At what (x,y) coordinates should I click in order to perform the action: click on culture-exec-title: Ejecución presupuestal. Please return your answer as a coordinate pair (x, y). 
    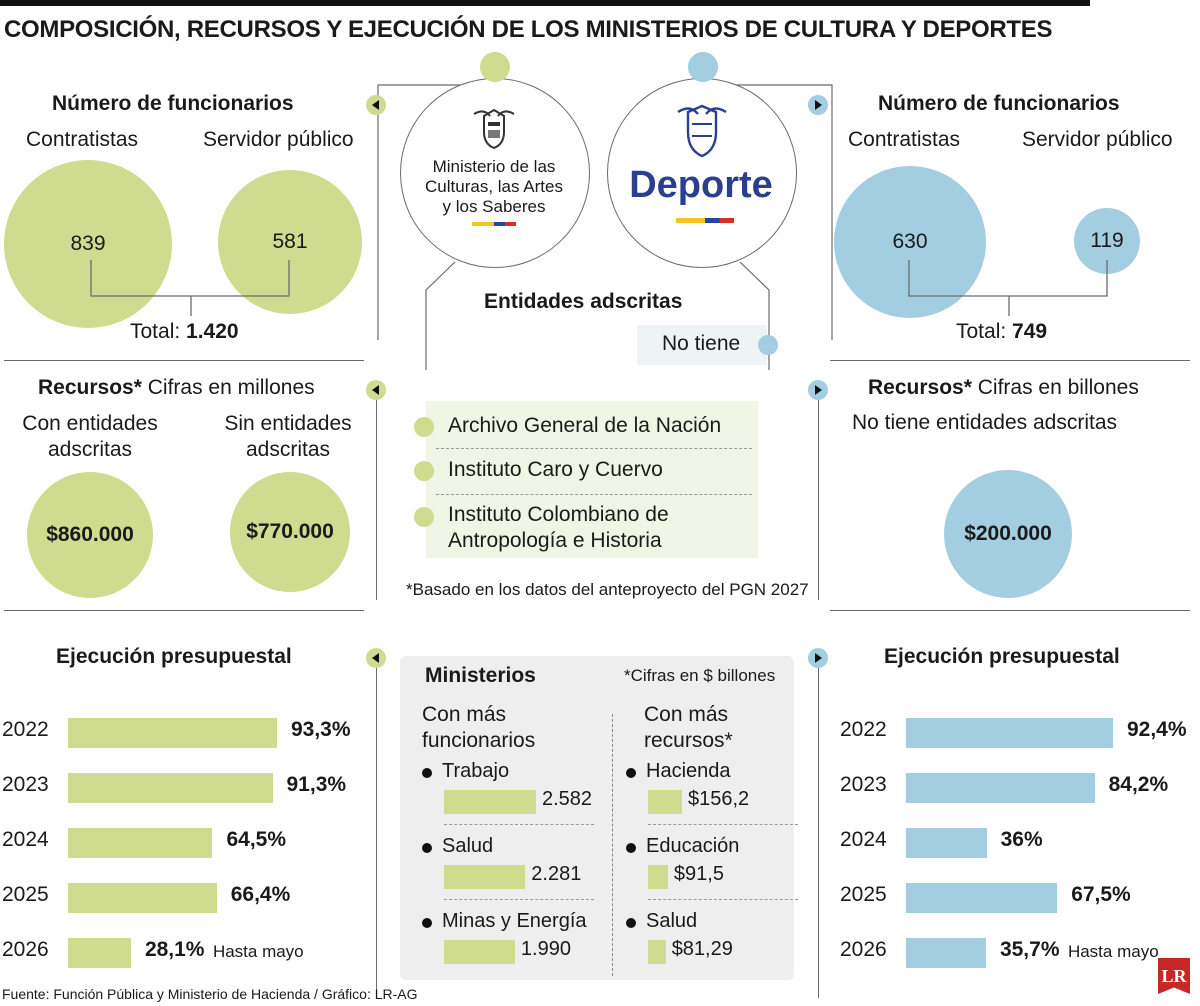
    Looking at the image, I should click on (174, 656).